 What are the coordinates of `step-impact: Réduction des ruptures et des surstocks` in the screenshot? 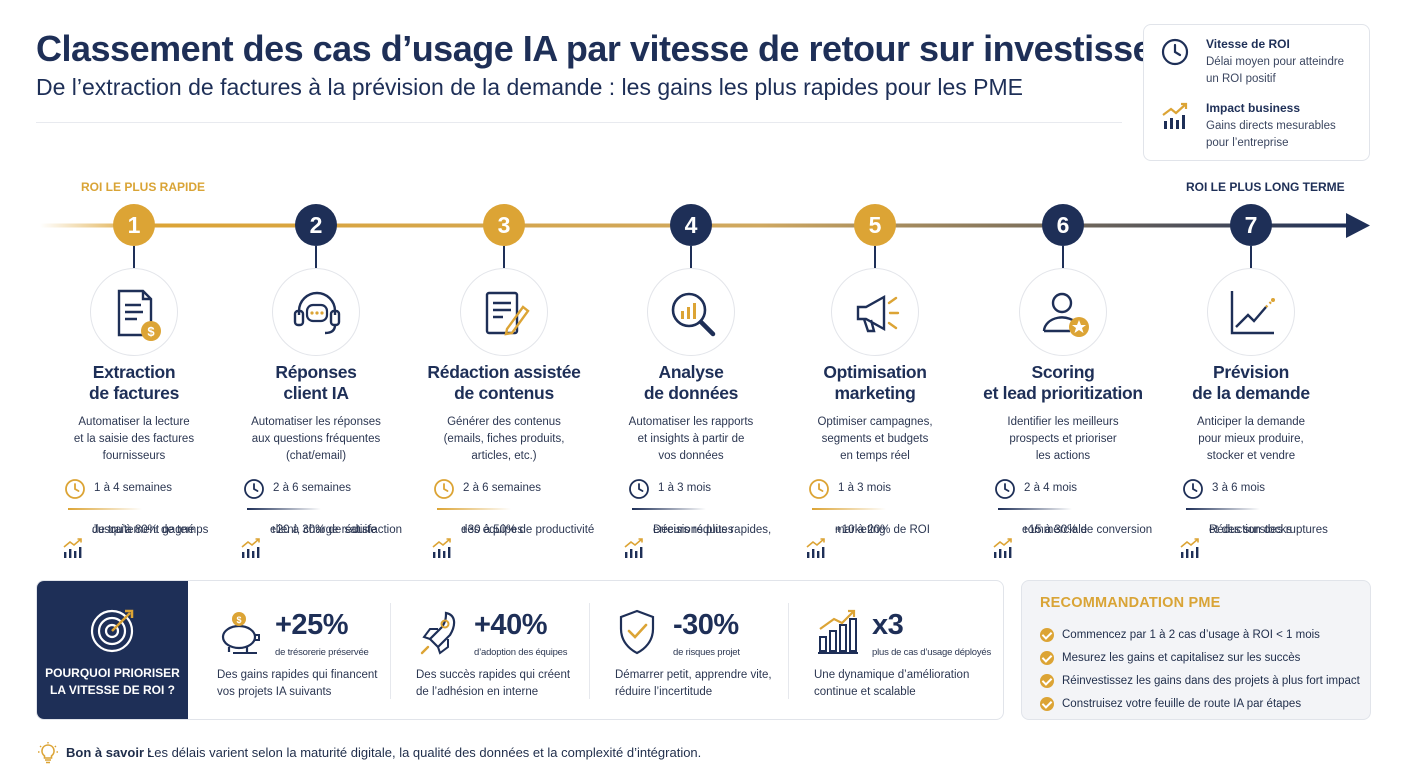 It's located at (1251, 540).